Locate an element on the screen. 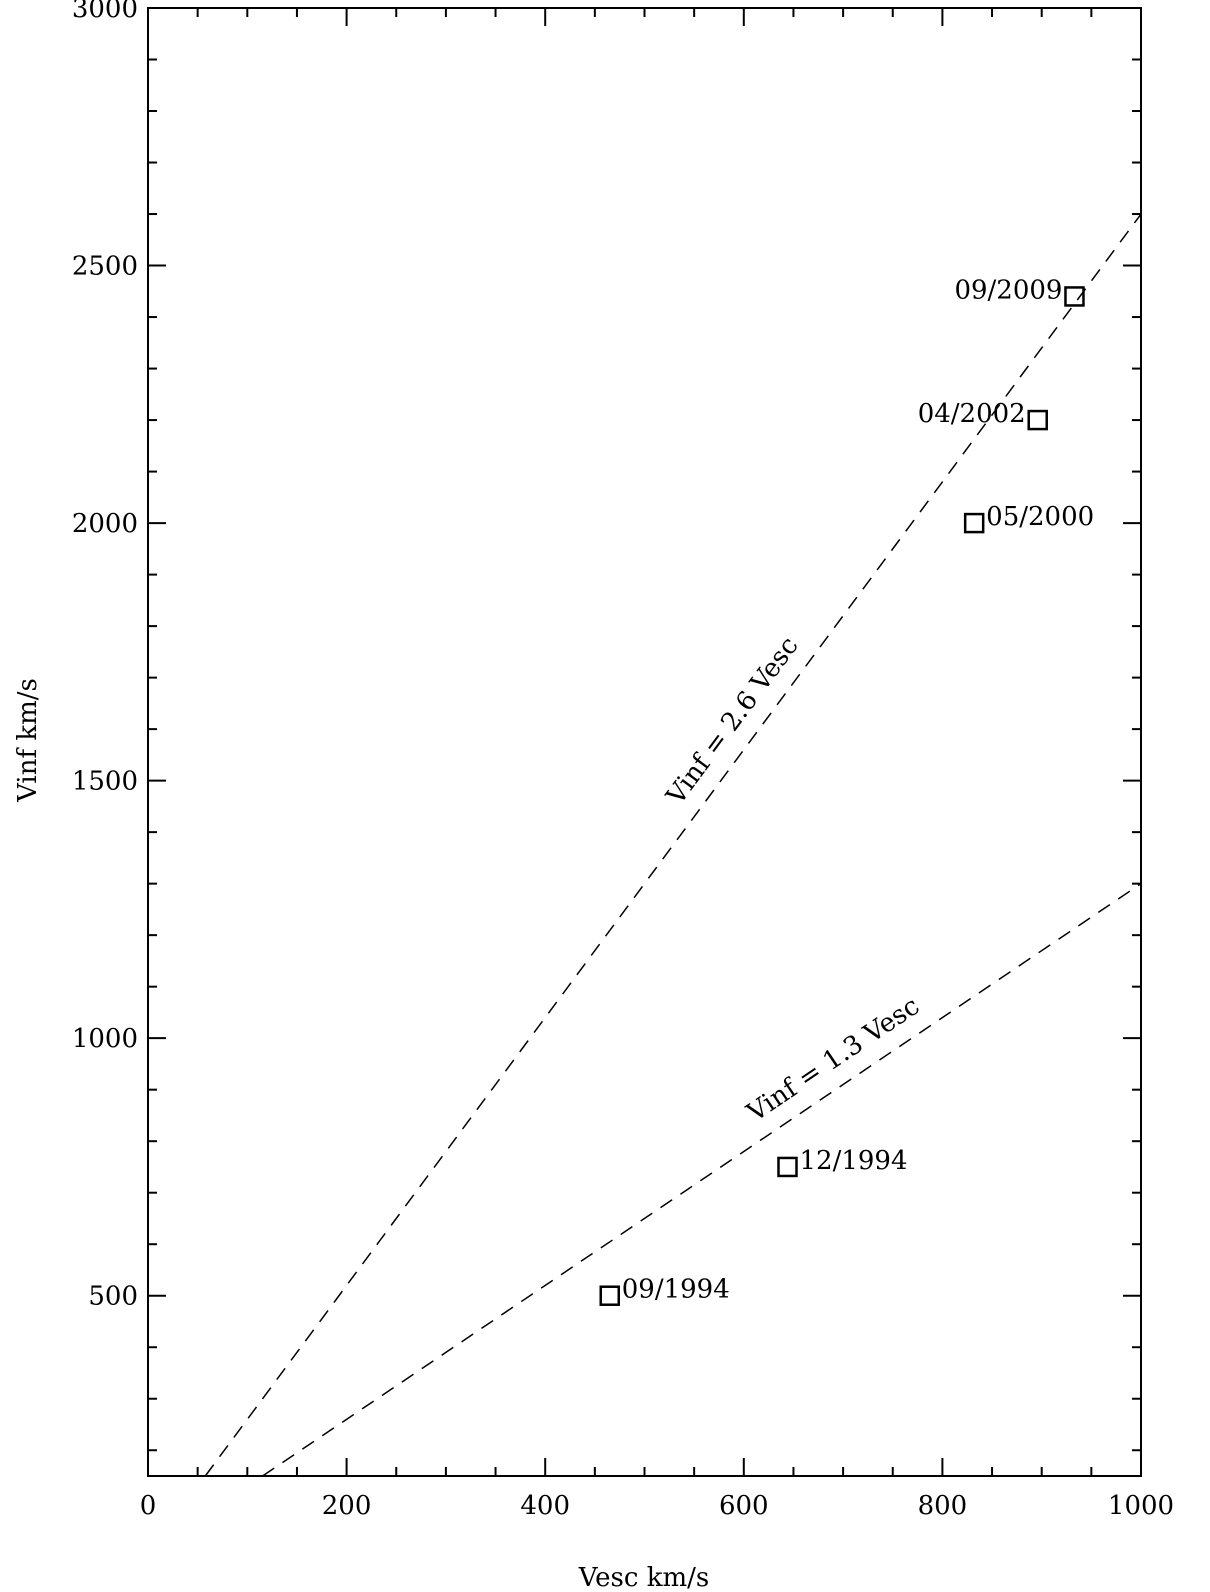  y-tick-label: 1000 is located at coordinates (105, 1039).